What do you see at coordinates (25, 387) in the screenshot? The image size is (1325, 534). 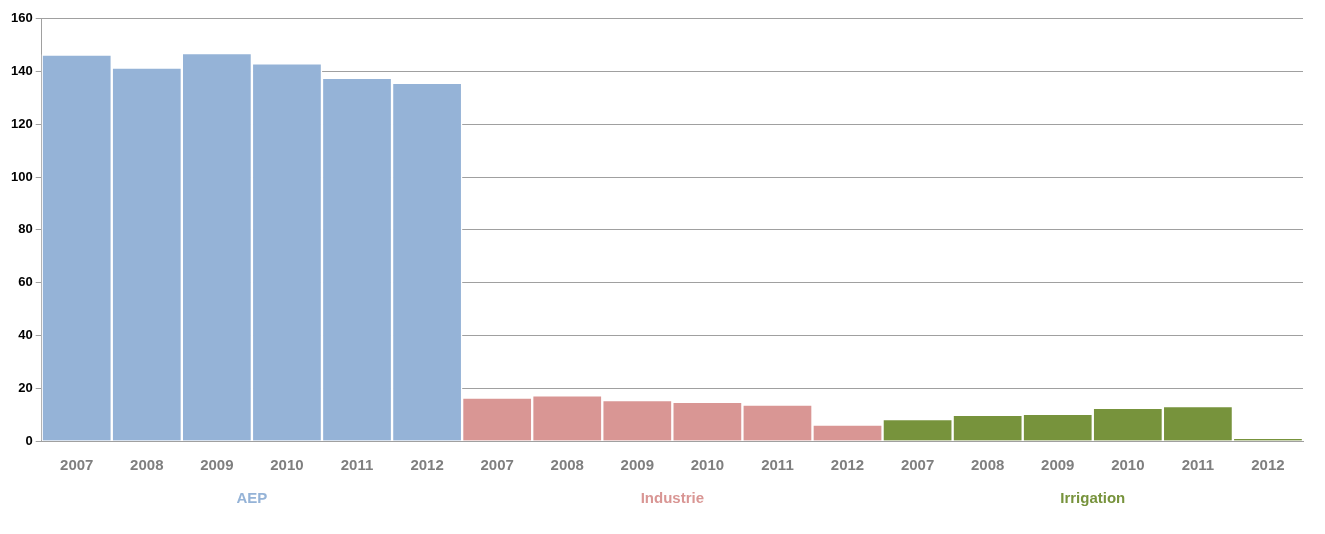 I see `y-tick-label: 20` at bounding box center [25, 387].